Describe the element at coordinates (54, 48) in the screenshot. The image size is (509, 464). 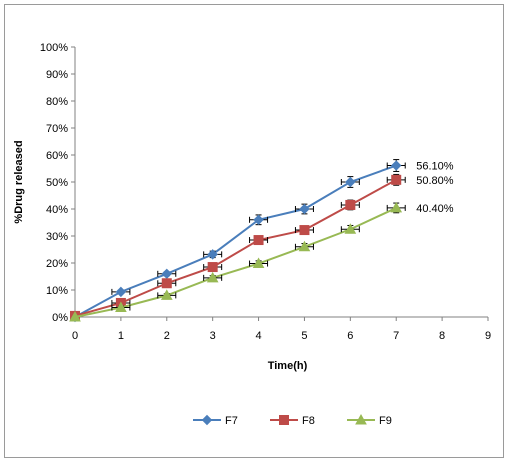
I see `y-tick-label: 100%` at that location.